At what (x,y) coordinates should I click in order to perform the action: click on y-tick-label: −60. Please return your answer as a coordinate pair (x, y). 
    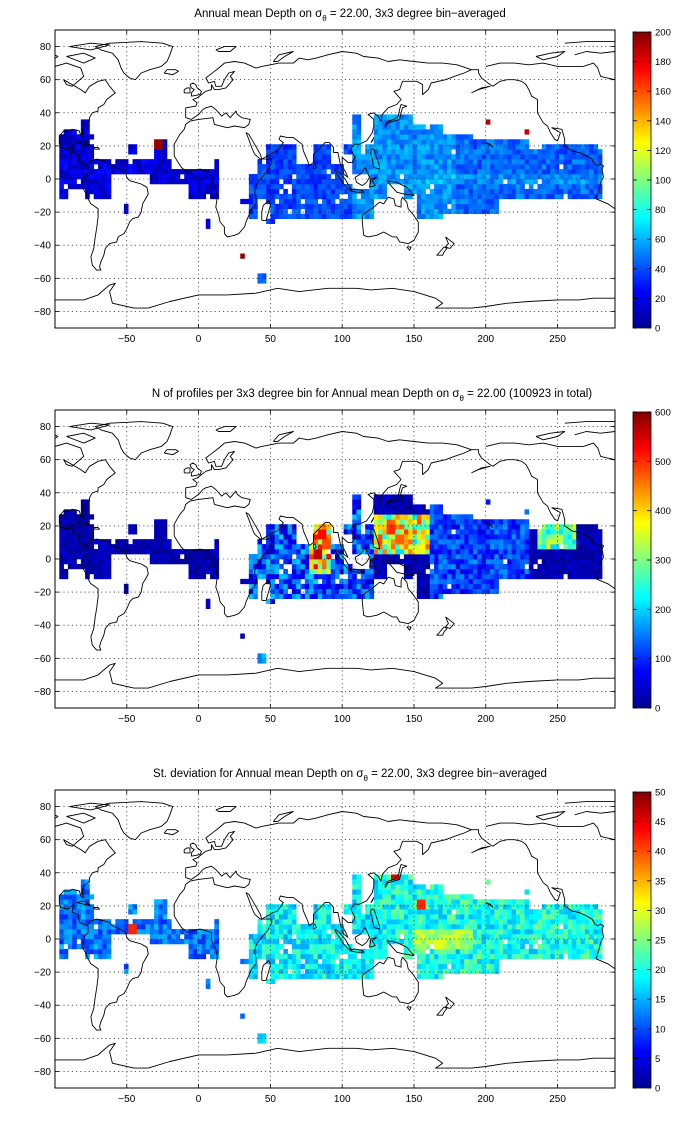
    Looking at the image, I should click on (42, 659).